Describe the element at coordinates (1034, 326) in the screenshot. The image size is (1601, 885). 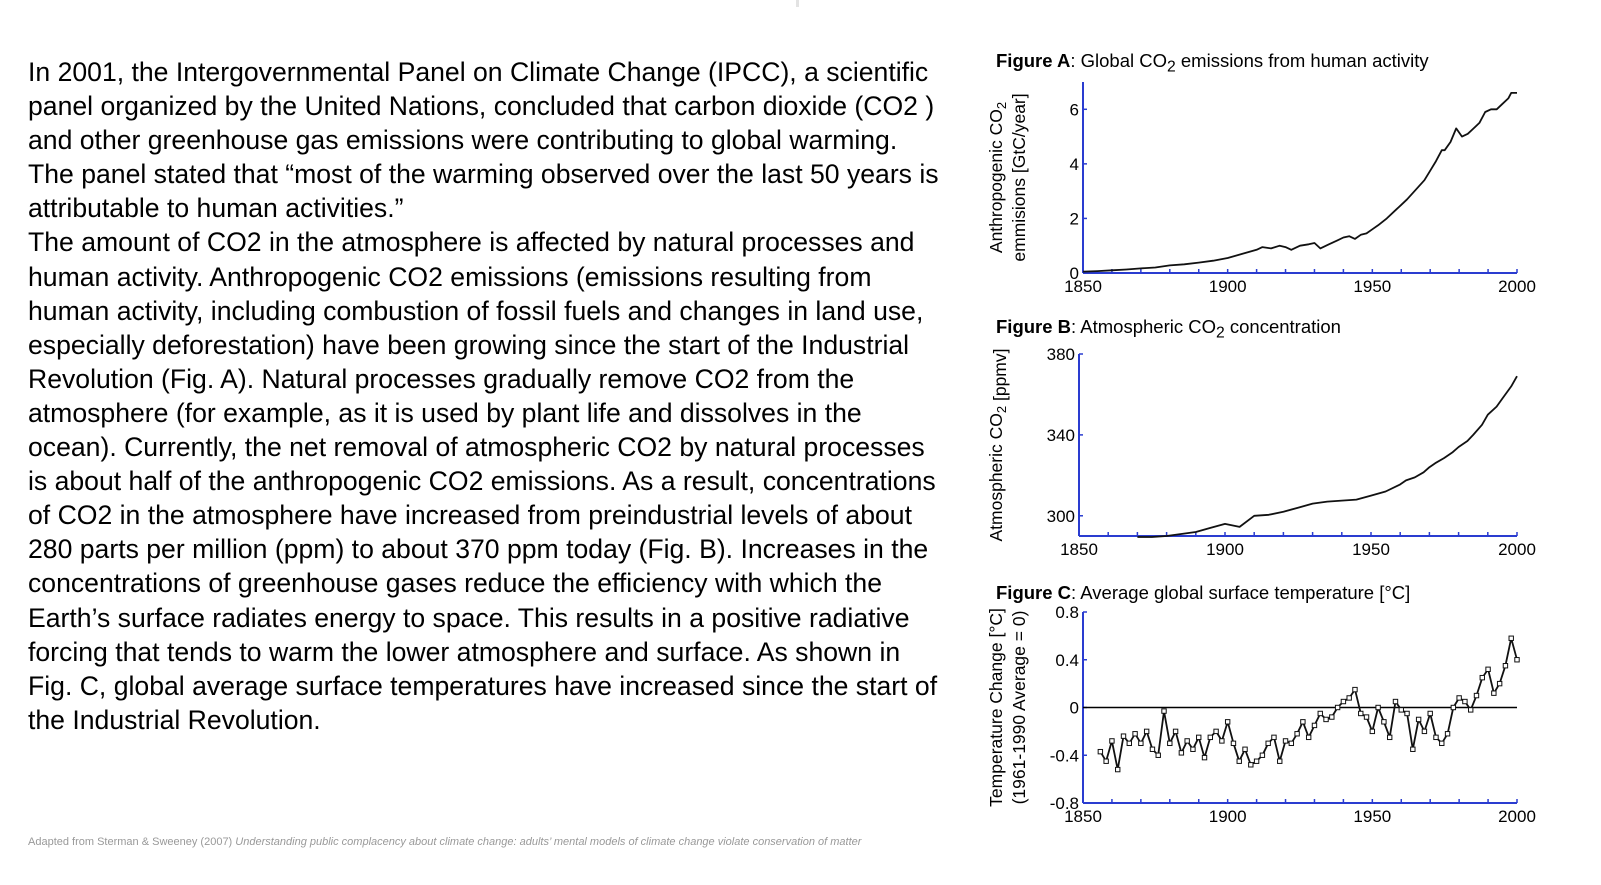
I see `figure-b-label: Figure B` at that location.